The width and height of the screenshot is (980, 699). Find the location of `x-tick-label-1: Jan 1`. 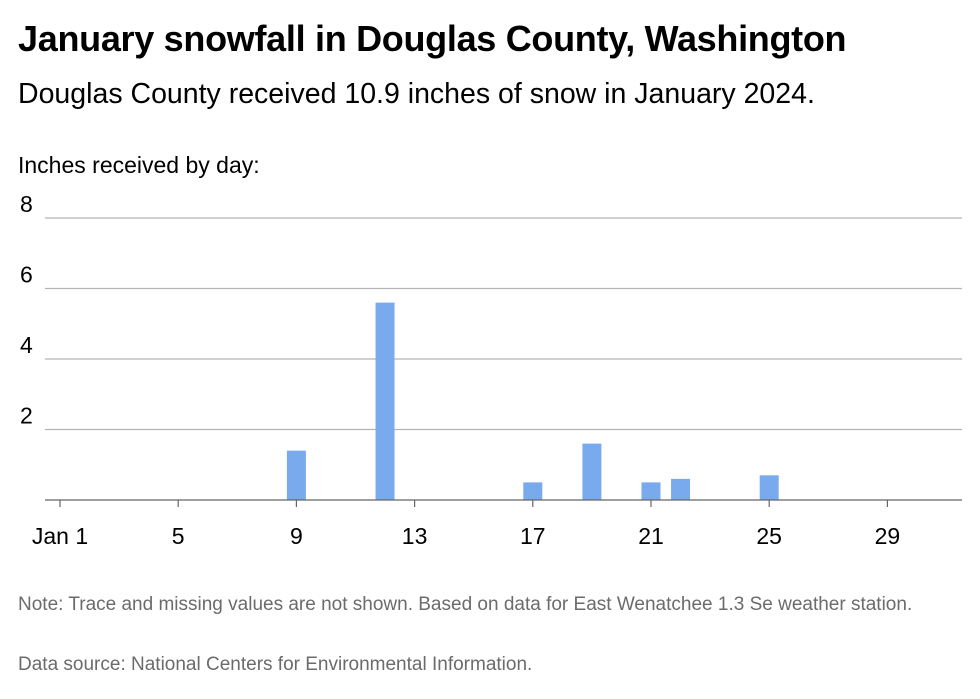

x-tick-label-1: Jan 1 is located at coordinates (60, 536).